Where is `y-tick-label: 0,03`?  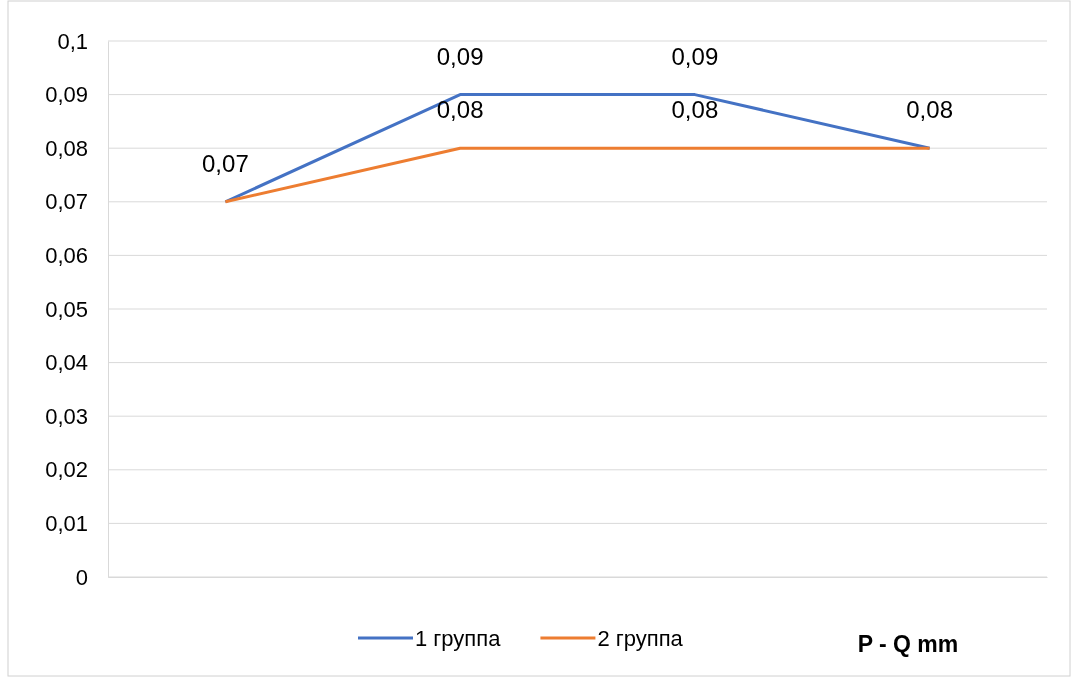
y-tick-label: 0,03 is located at coordinates (66, 416).